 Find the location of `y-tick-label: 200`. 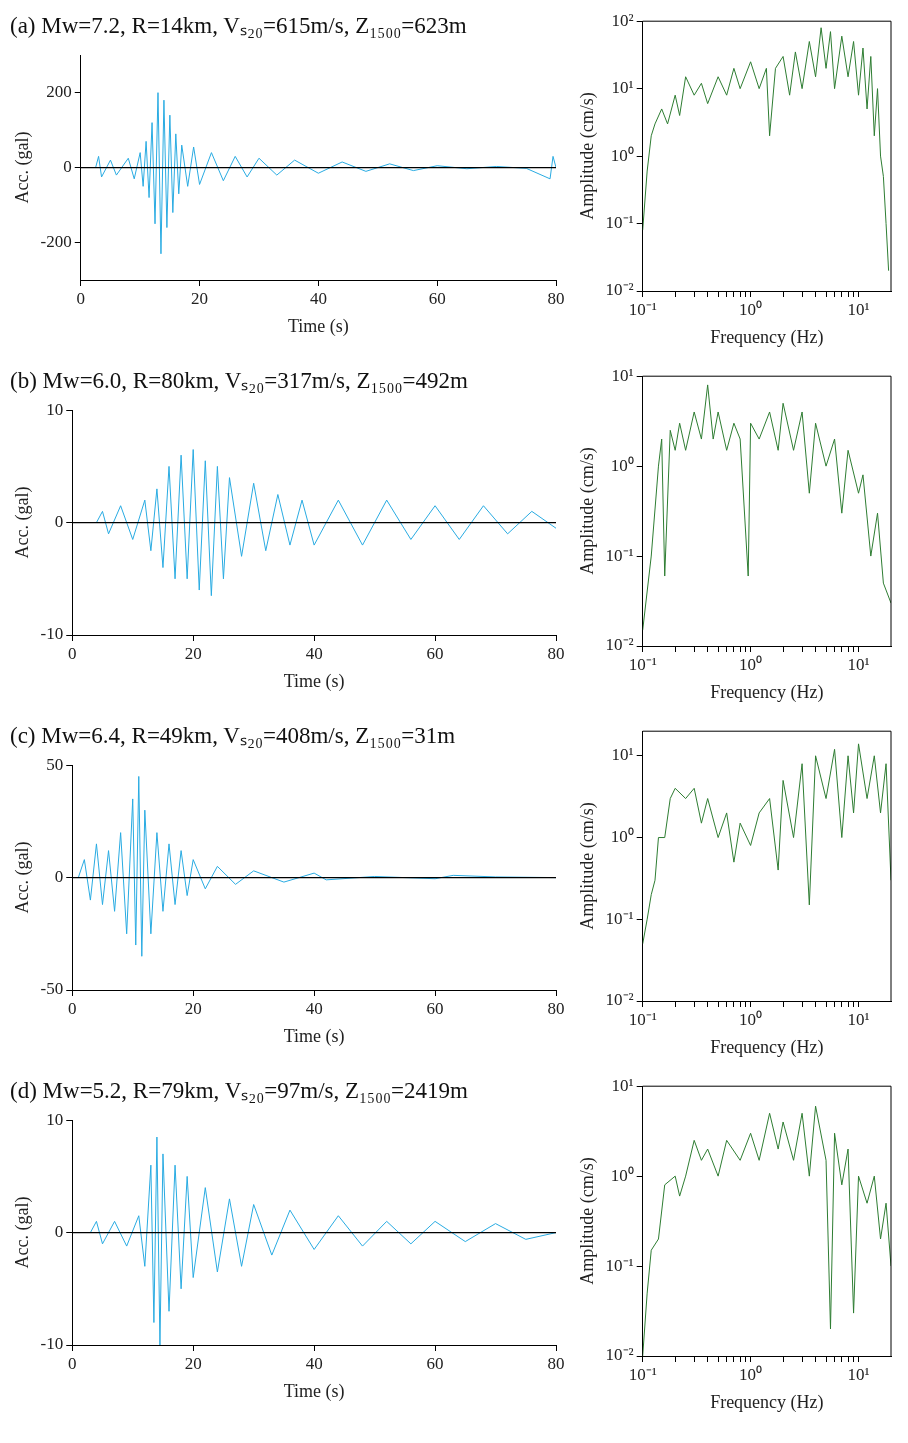

y-tick-label: 200 is located at coordinates (59, 92).